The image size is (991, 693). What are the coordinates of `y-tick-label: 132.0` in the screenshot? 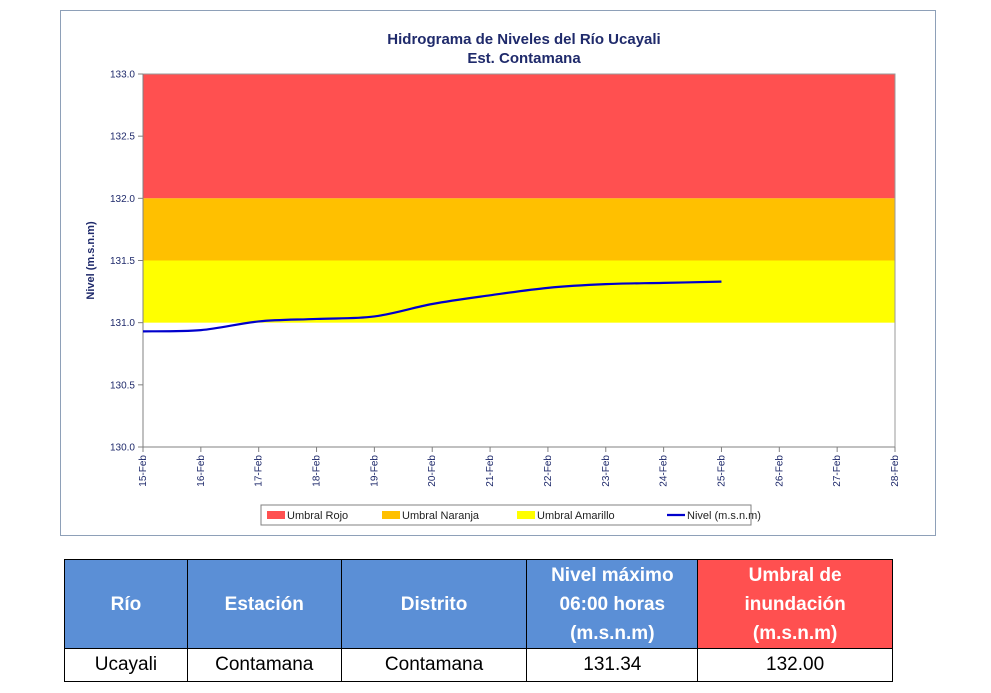 It's located at (122, 199).